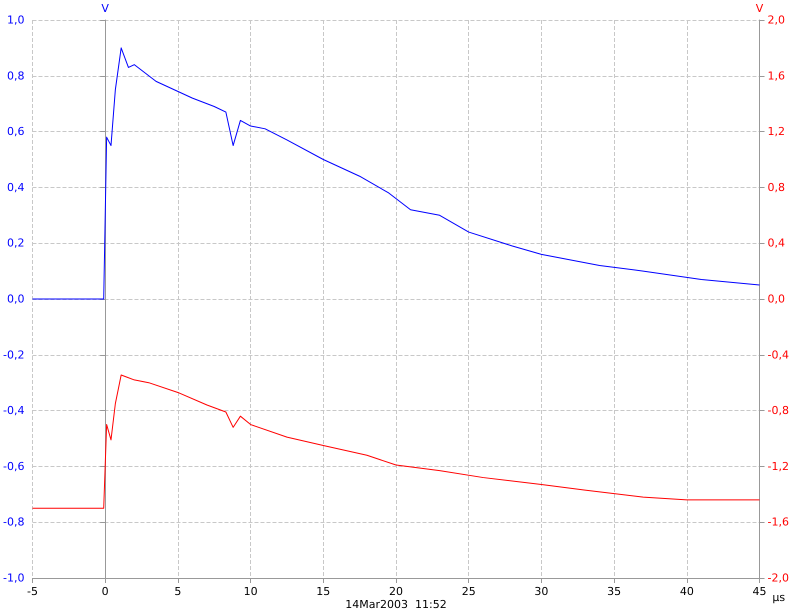 Image resolution: width=792 pixels, height=612 pixels. I want to click on y2-tick-label: -2,0, so click(779, 578).